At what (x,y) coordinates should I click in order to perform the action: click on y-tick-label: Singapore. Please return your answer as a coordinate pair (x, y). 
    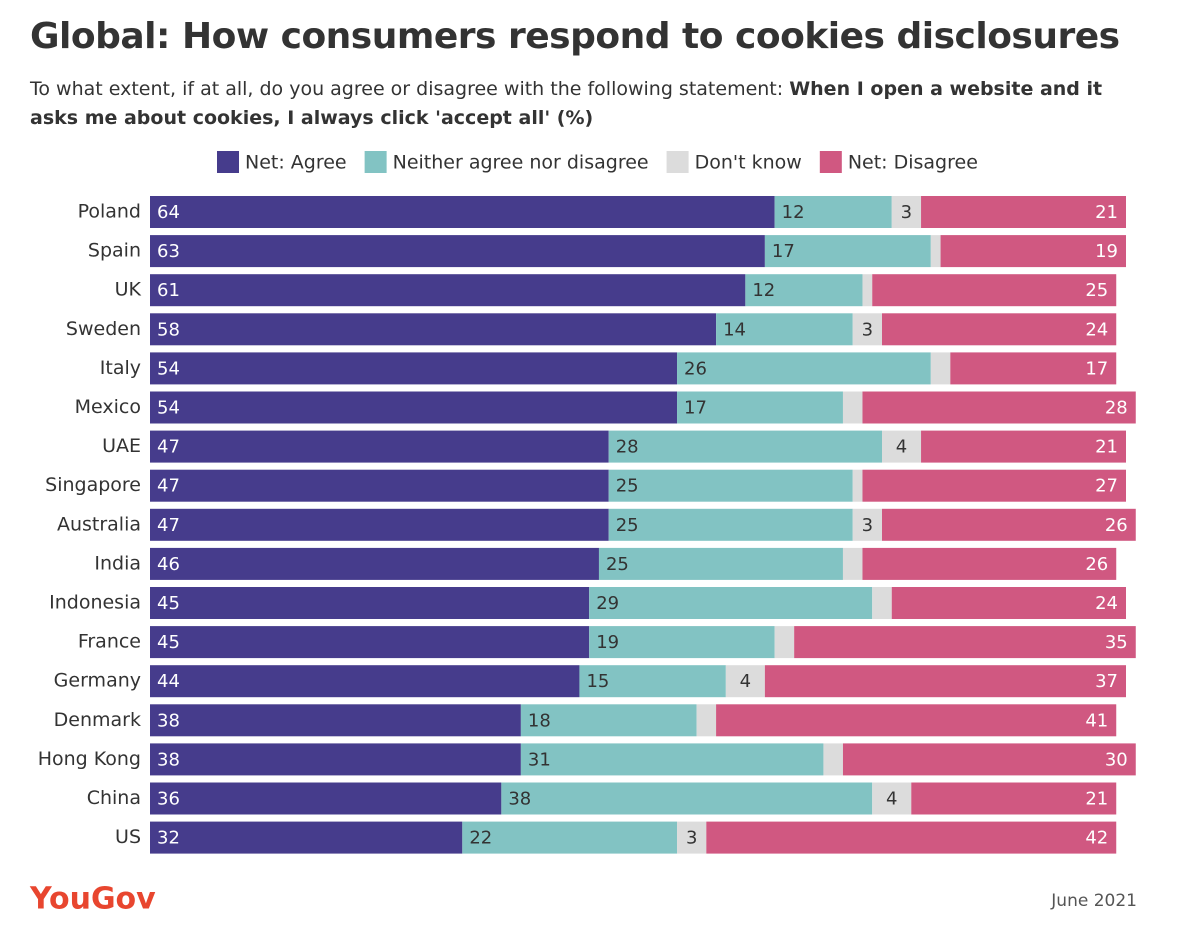
    Looking at the image, I should click on (93, 485).